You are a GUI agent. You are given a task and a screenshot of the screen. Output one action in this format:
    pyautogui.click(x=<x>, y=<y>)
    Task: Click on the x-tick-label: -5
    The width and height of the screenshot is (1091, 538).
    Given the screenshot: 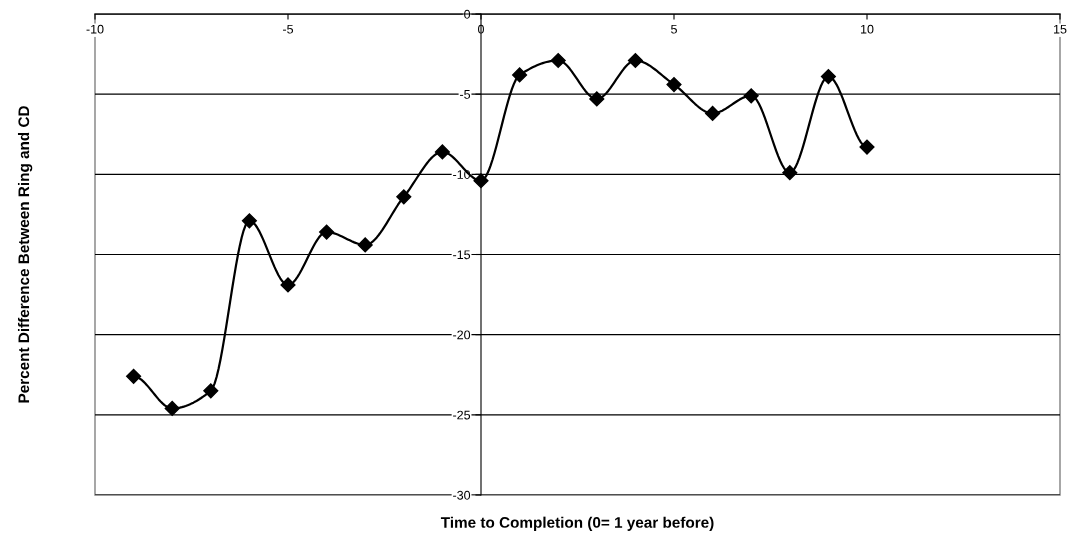 What is the action you would take?
    pyautogui.click(x=288, y=29)
    